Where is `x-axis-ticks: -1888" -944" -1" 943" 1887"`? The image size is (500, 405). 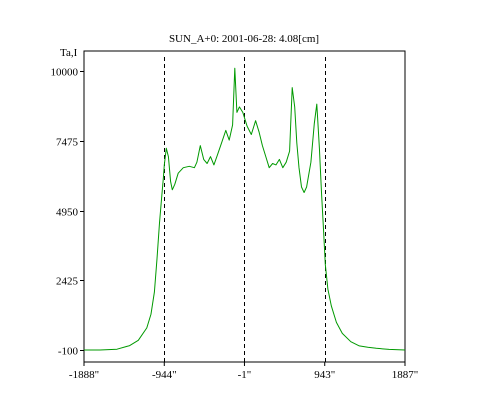
x-axis-ticks: -1888" -944" -1" 943" 1887" is located at coordinates (243, 371).